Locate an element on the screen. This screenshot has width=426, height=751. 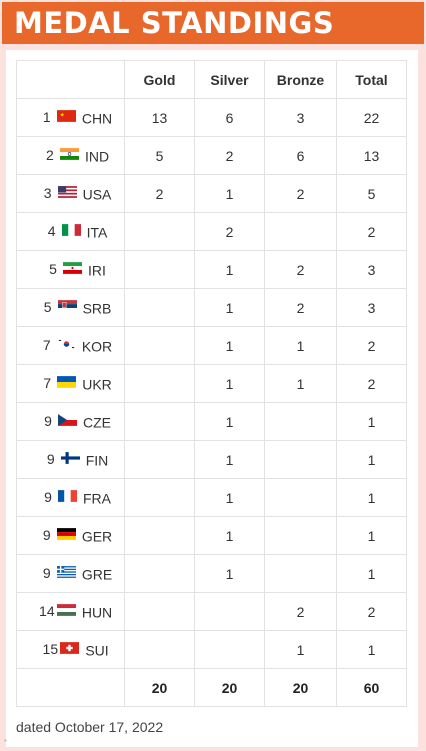
team-cell: 9 FRA is located at coordinates (70, 497).